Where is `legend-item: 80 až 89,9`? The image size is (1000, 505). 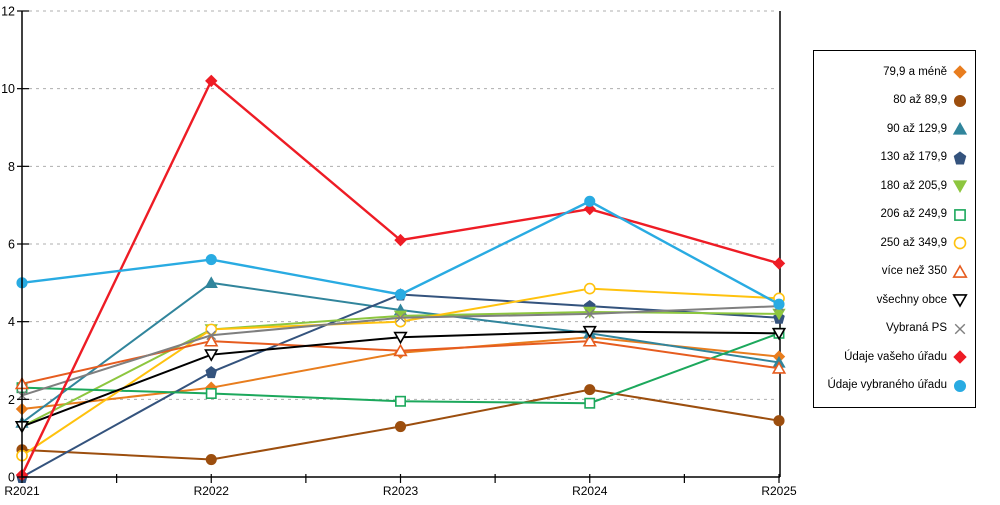
legend-item: 80 až 89,9 is located at coordinates (894, 101).